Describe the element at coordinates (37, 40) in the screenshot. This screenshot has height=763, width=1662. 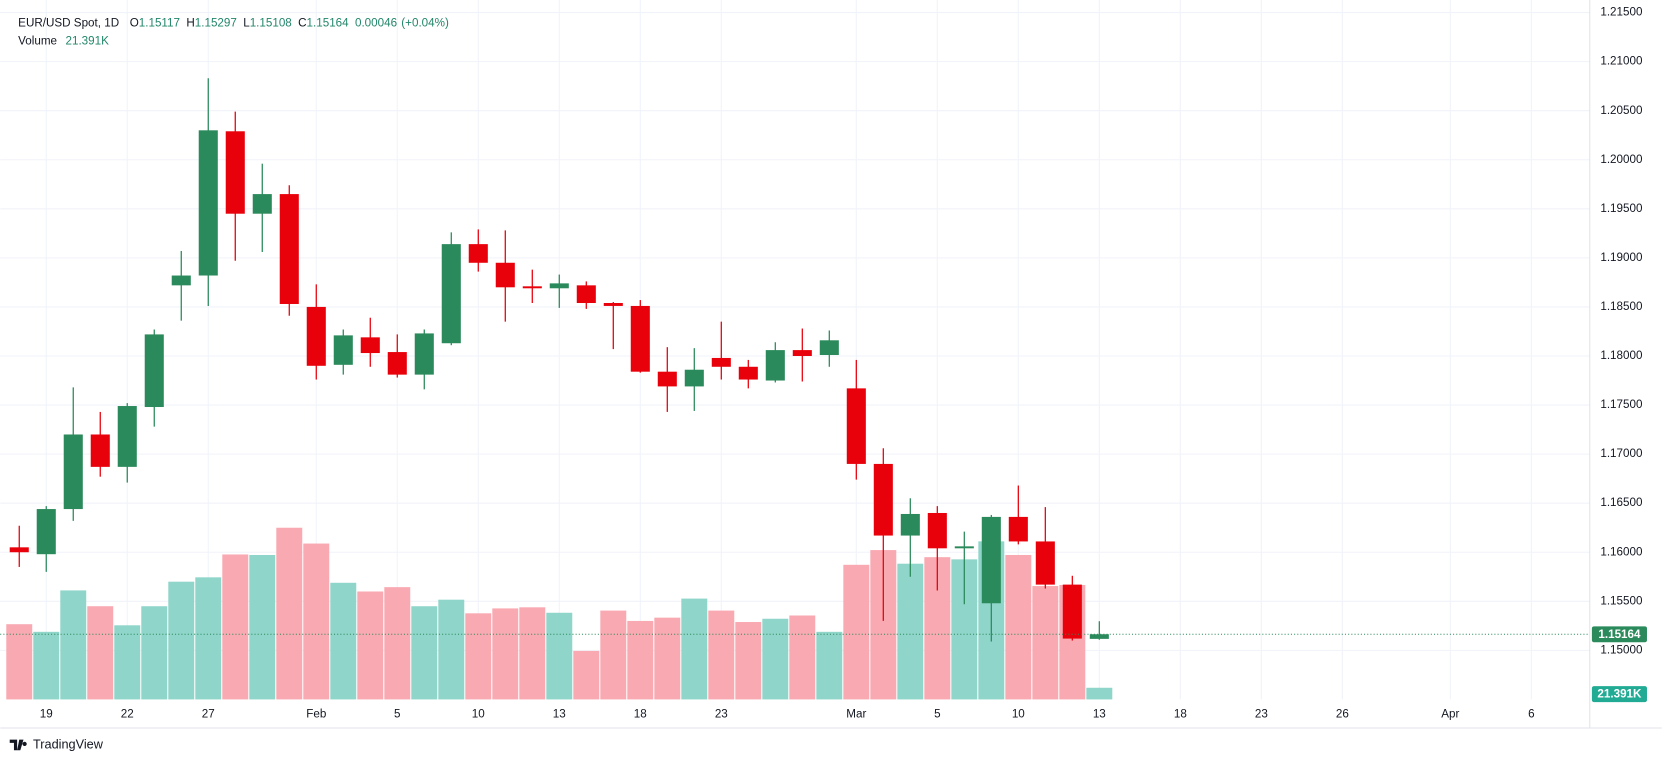
I see `volume-title: Volume` at that location.